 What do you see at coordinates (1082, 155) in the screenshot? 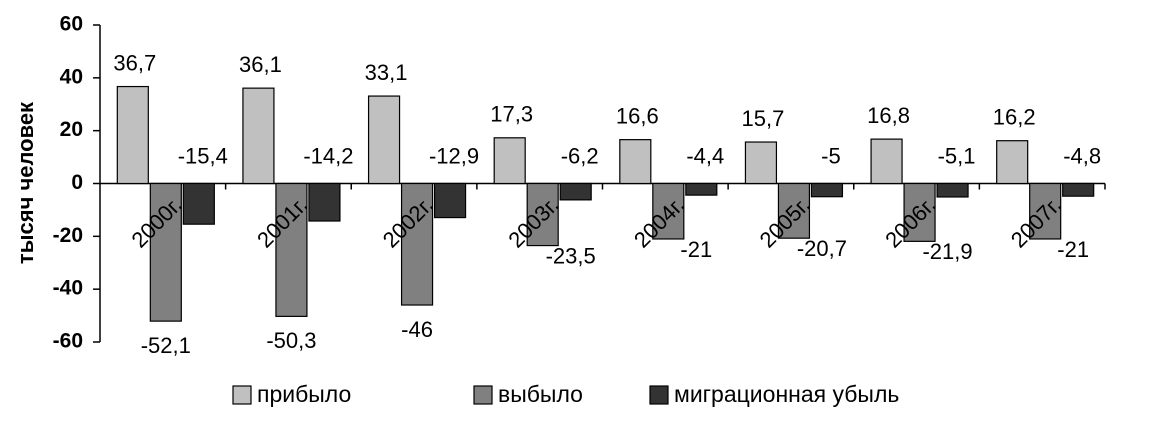
I see `data-label: -4,8` at bounding box center [1082, 155].